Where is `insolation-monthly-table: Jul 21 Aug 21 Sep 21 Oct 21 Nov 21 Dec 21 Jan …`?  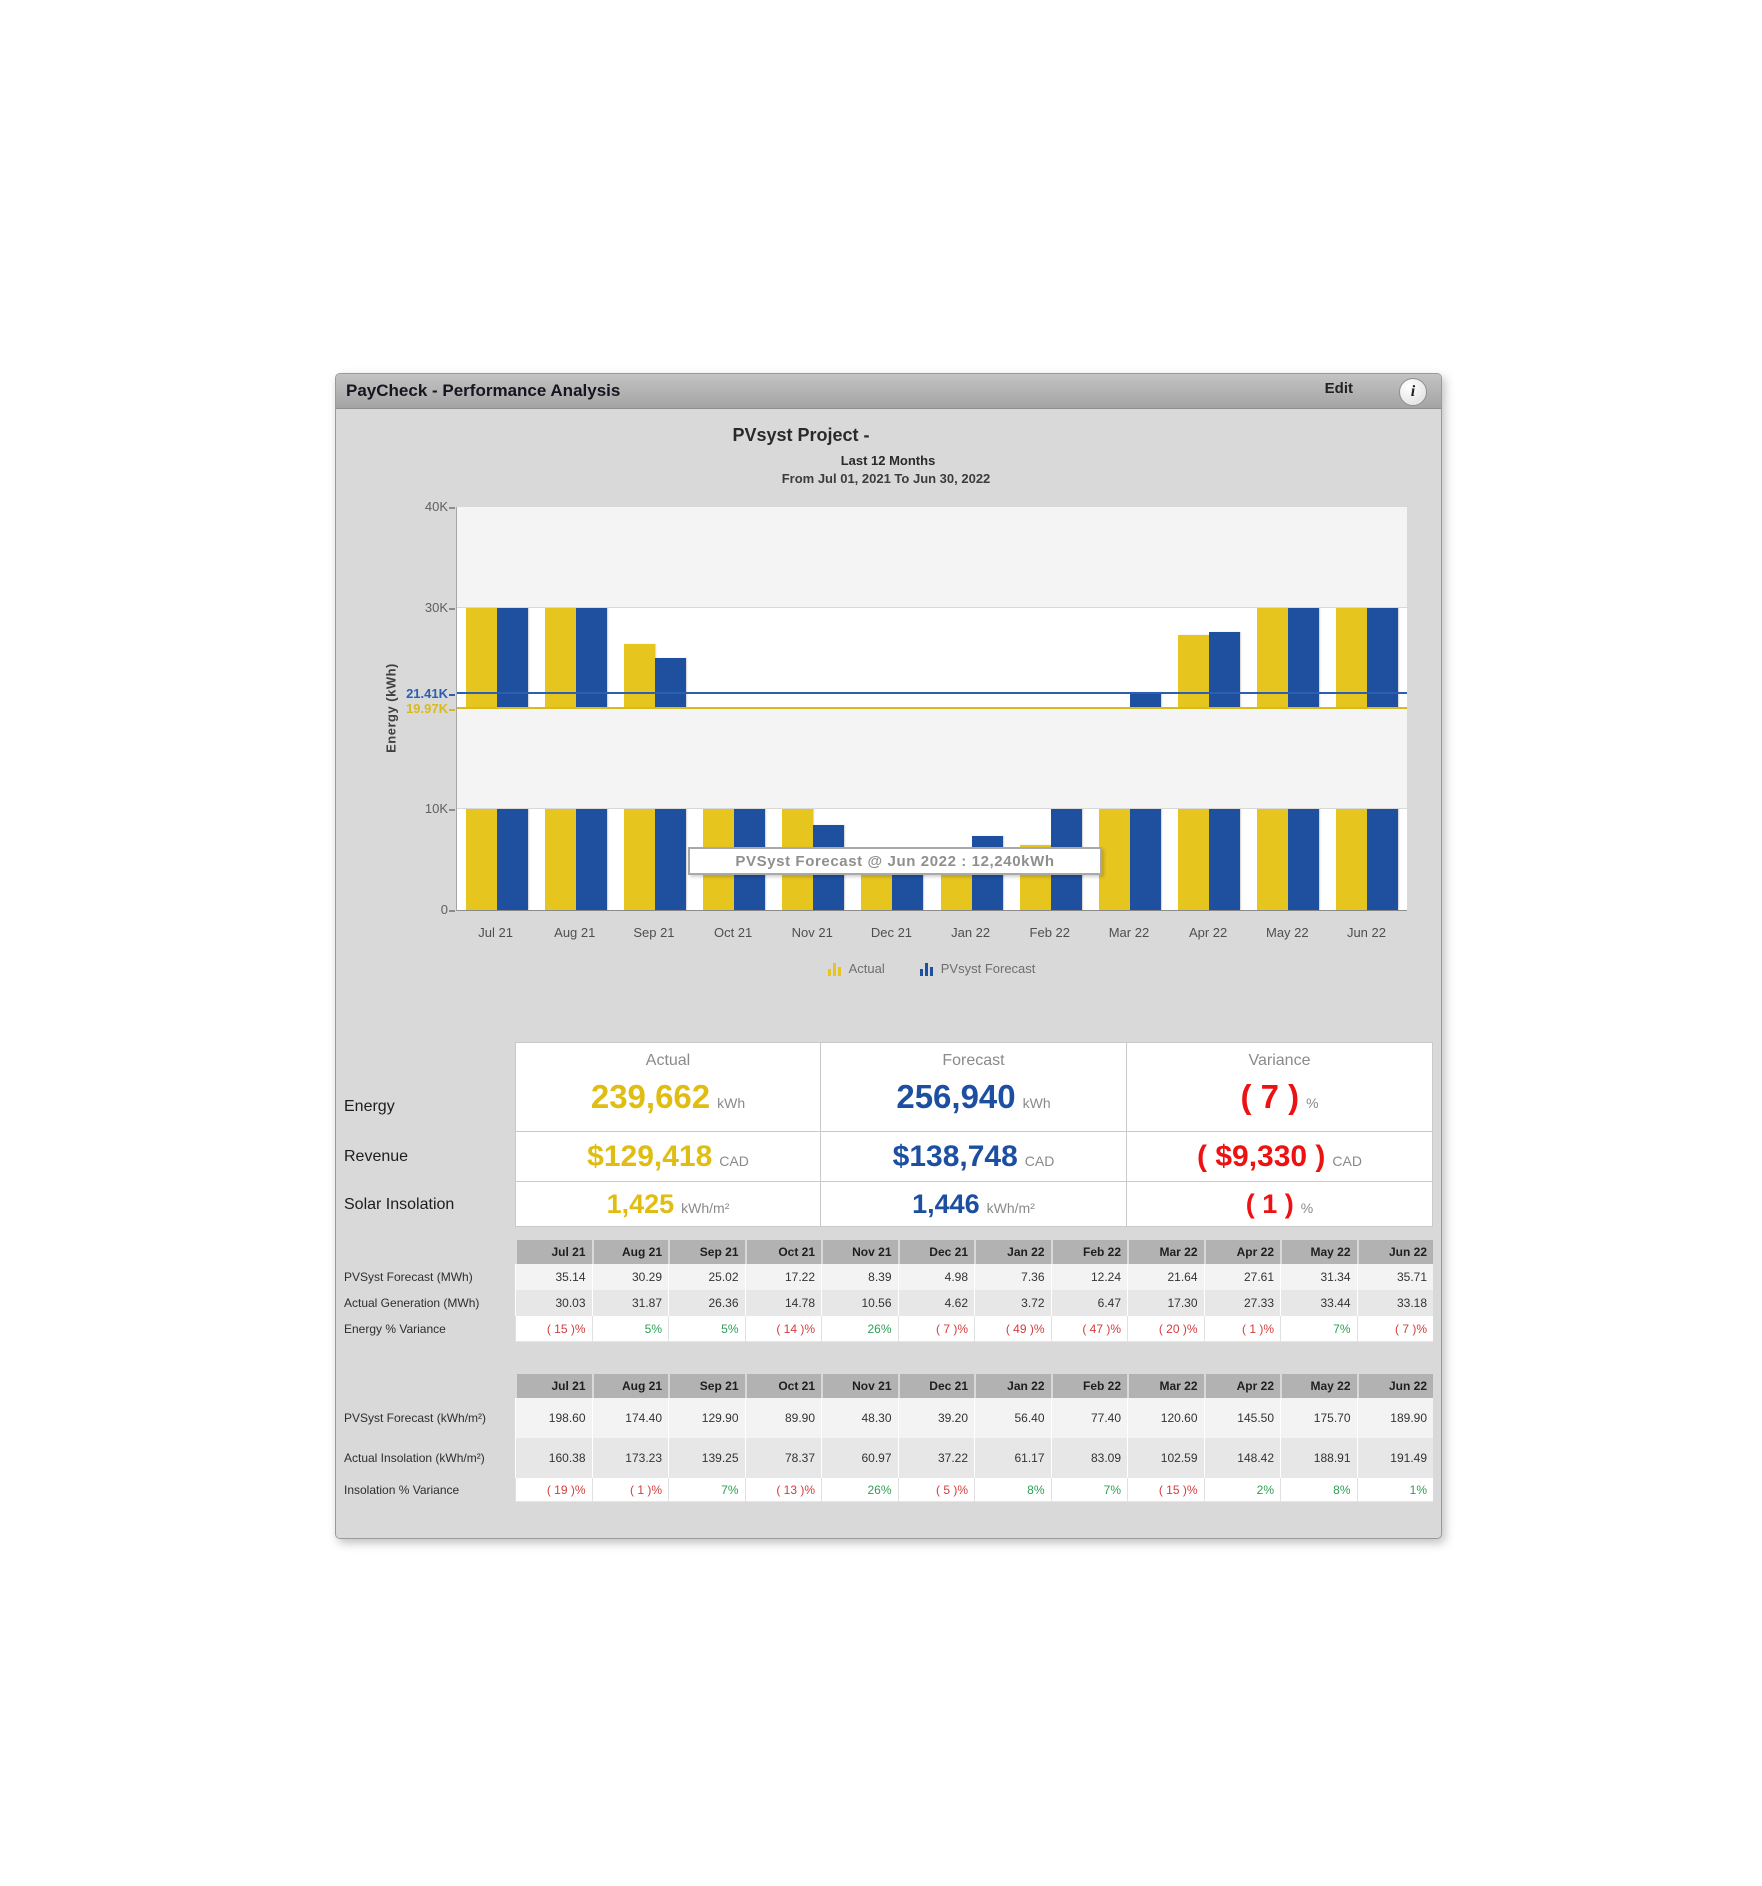
insolation-monthly-table: Jul 21 Aug 21 Sep 21 Oct 21 Nov 21 Dec 21 Jan … is located at coordinates (888, 1438).